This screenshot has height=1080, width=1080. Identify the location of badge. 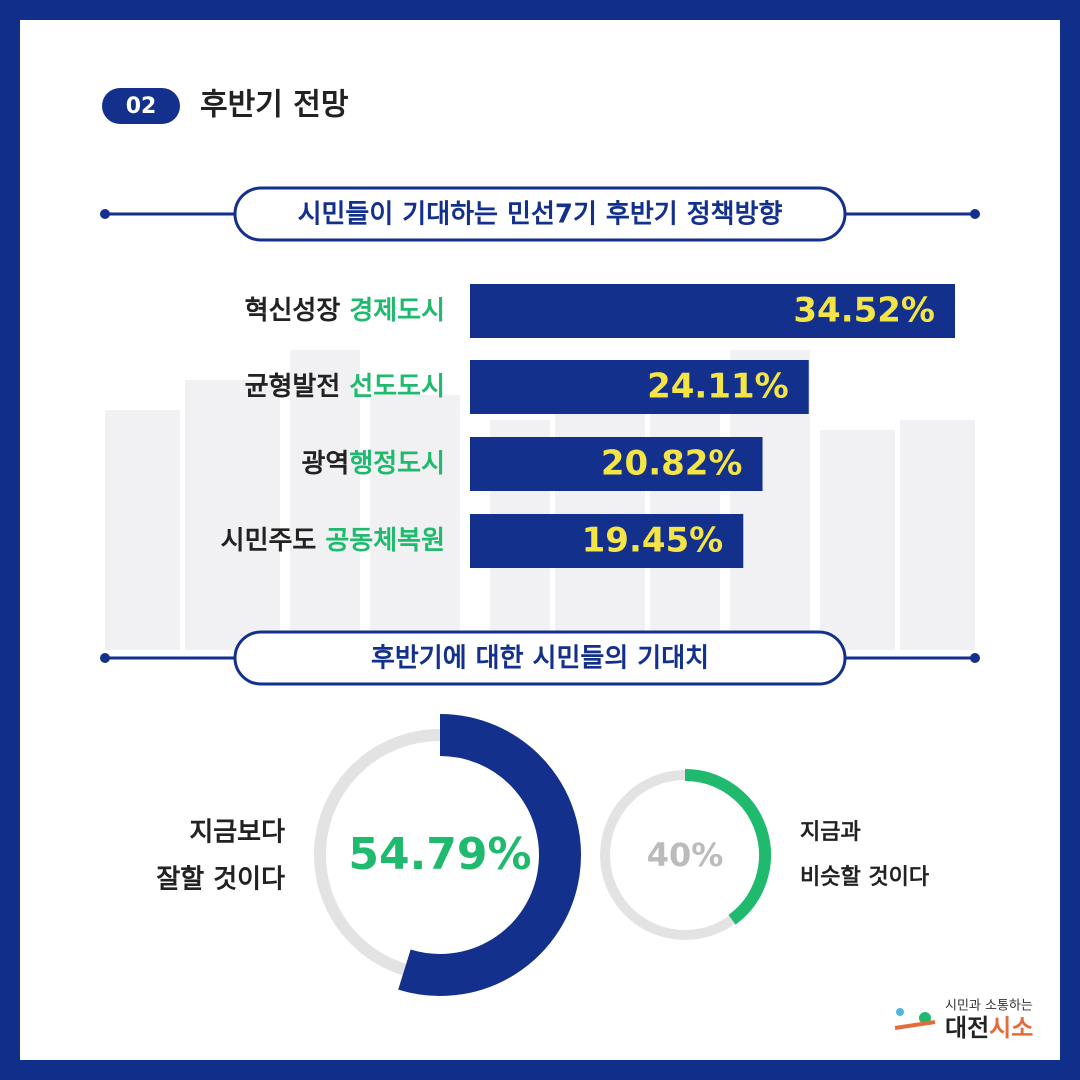
(141, 106).